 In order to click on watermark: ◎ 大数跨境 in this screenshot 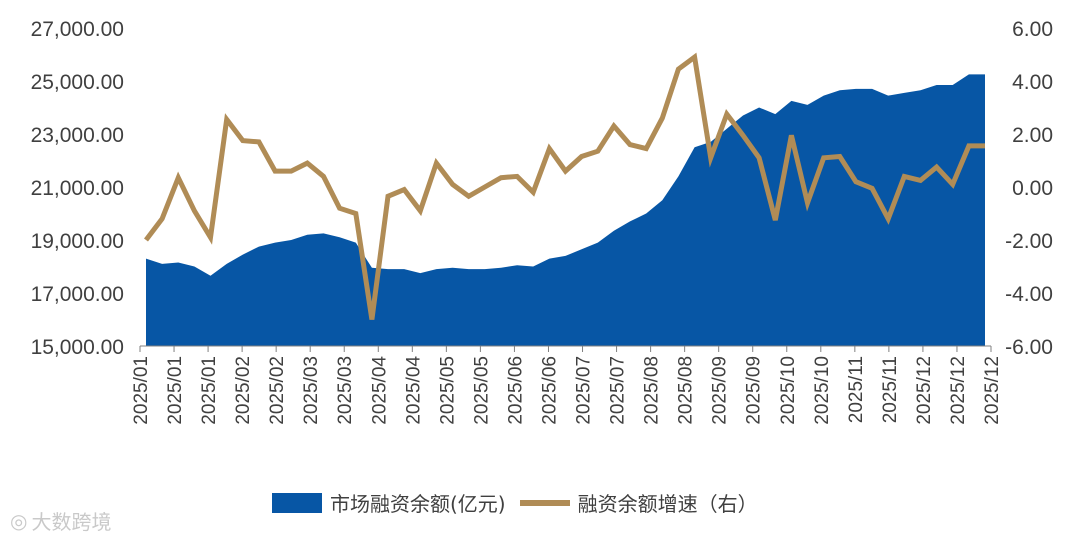, I will do `click(60, 520)`.